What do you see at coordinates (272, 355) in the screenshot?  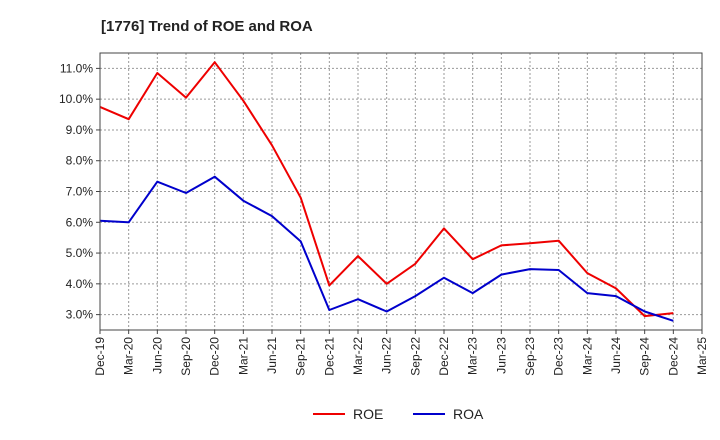 I see `x-tick-label: Jun-21` at bounding box center [272, 355].